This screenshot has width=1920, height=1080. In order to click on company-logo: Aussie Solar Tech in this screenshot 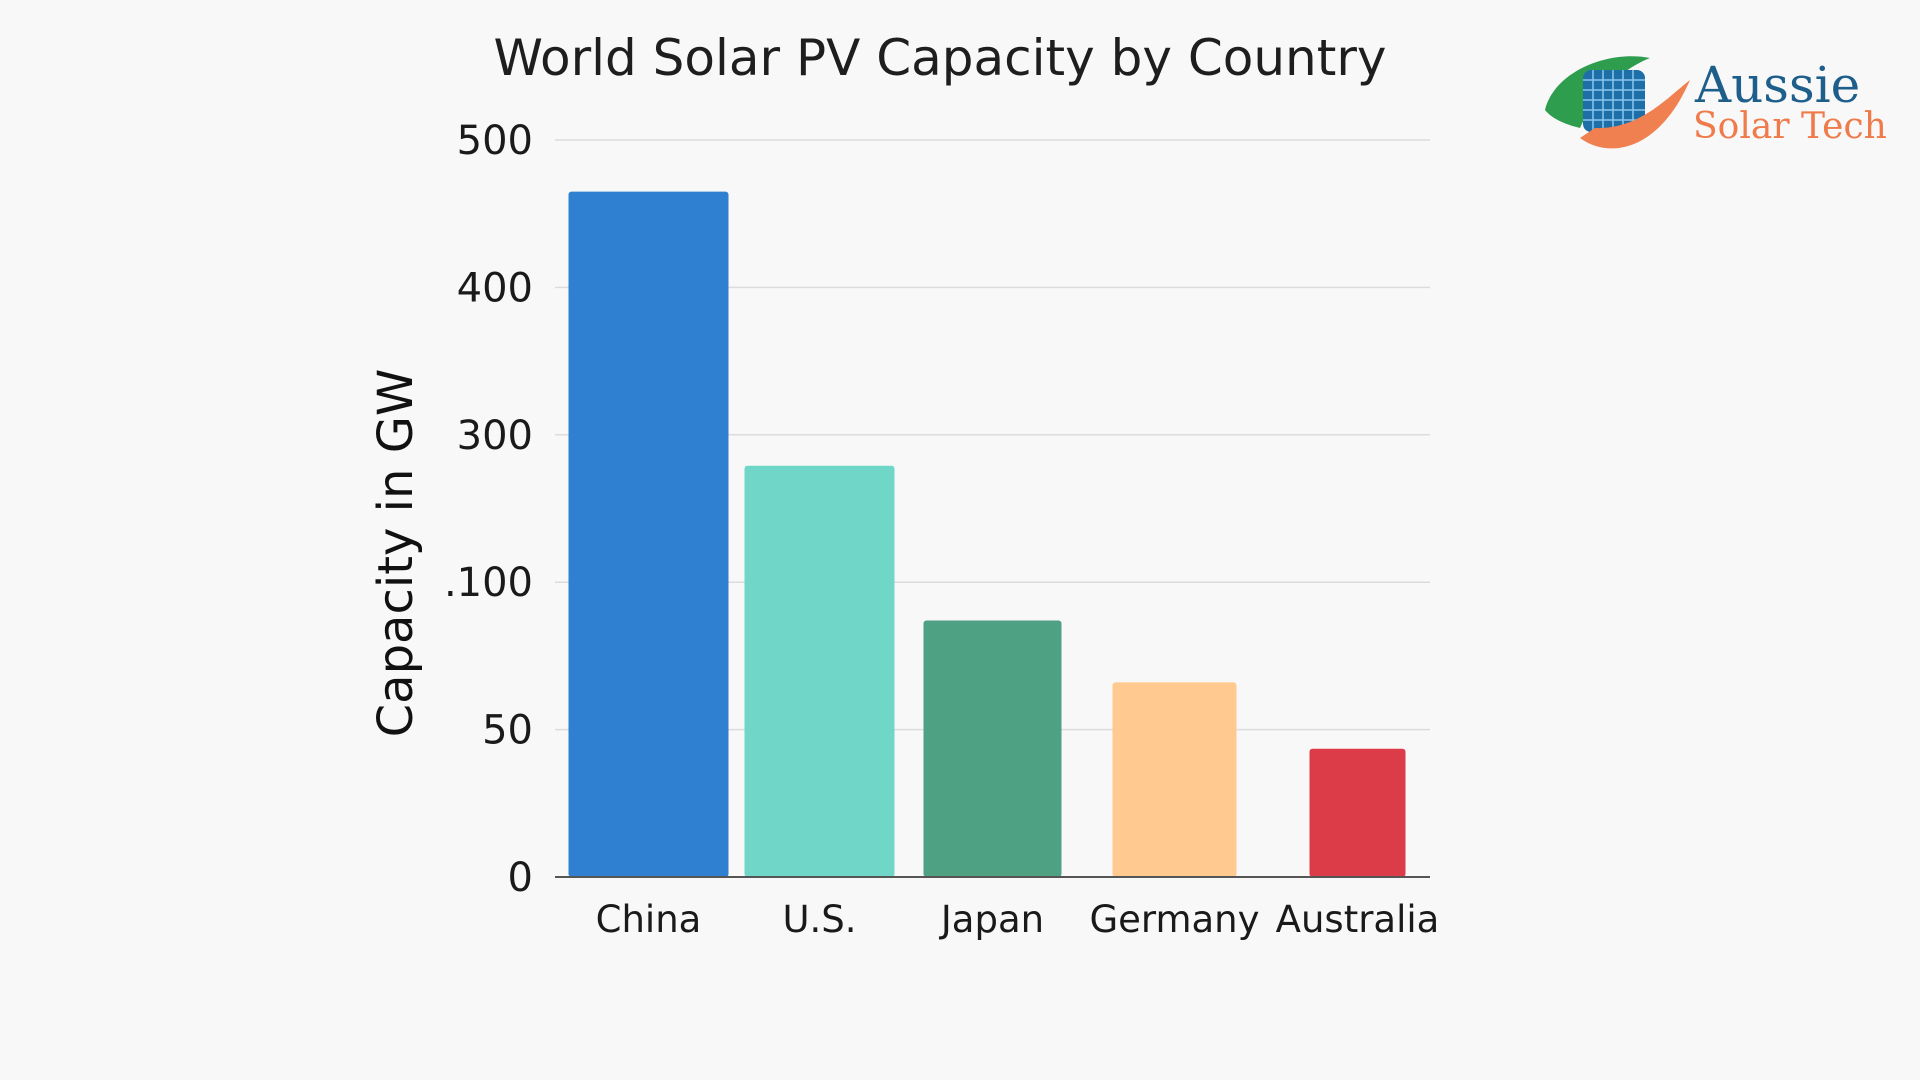, I will do `click(1716, 102)`.